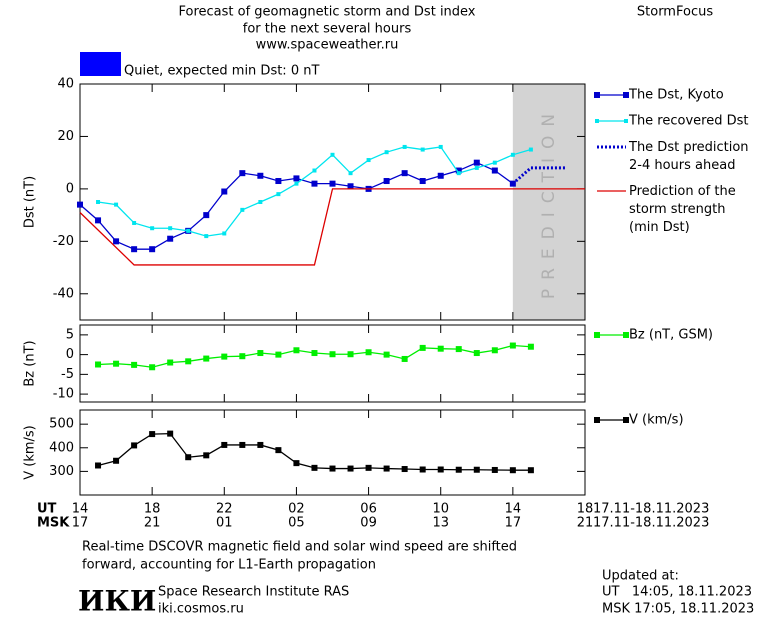 The height and width of the screenshot is (620, 760). I want to click on x-axis-label: UT, so click(47, 509).